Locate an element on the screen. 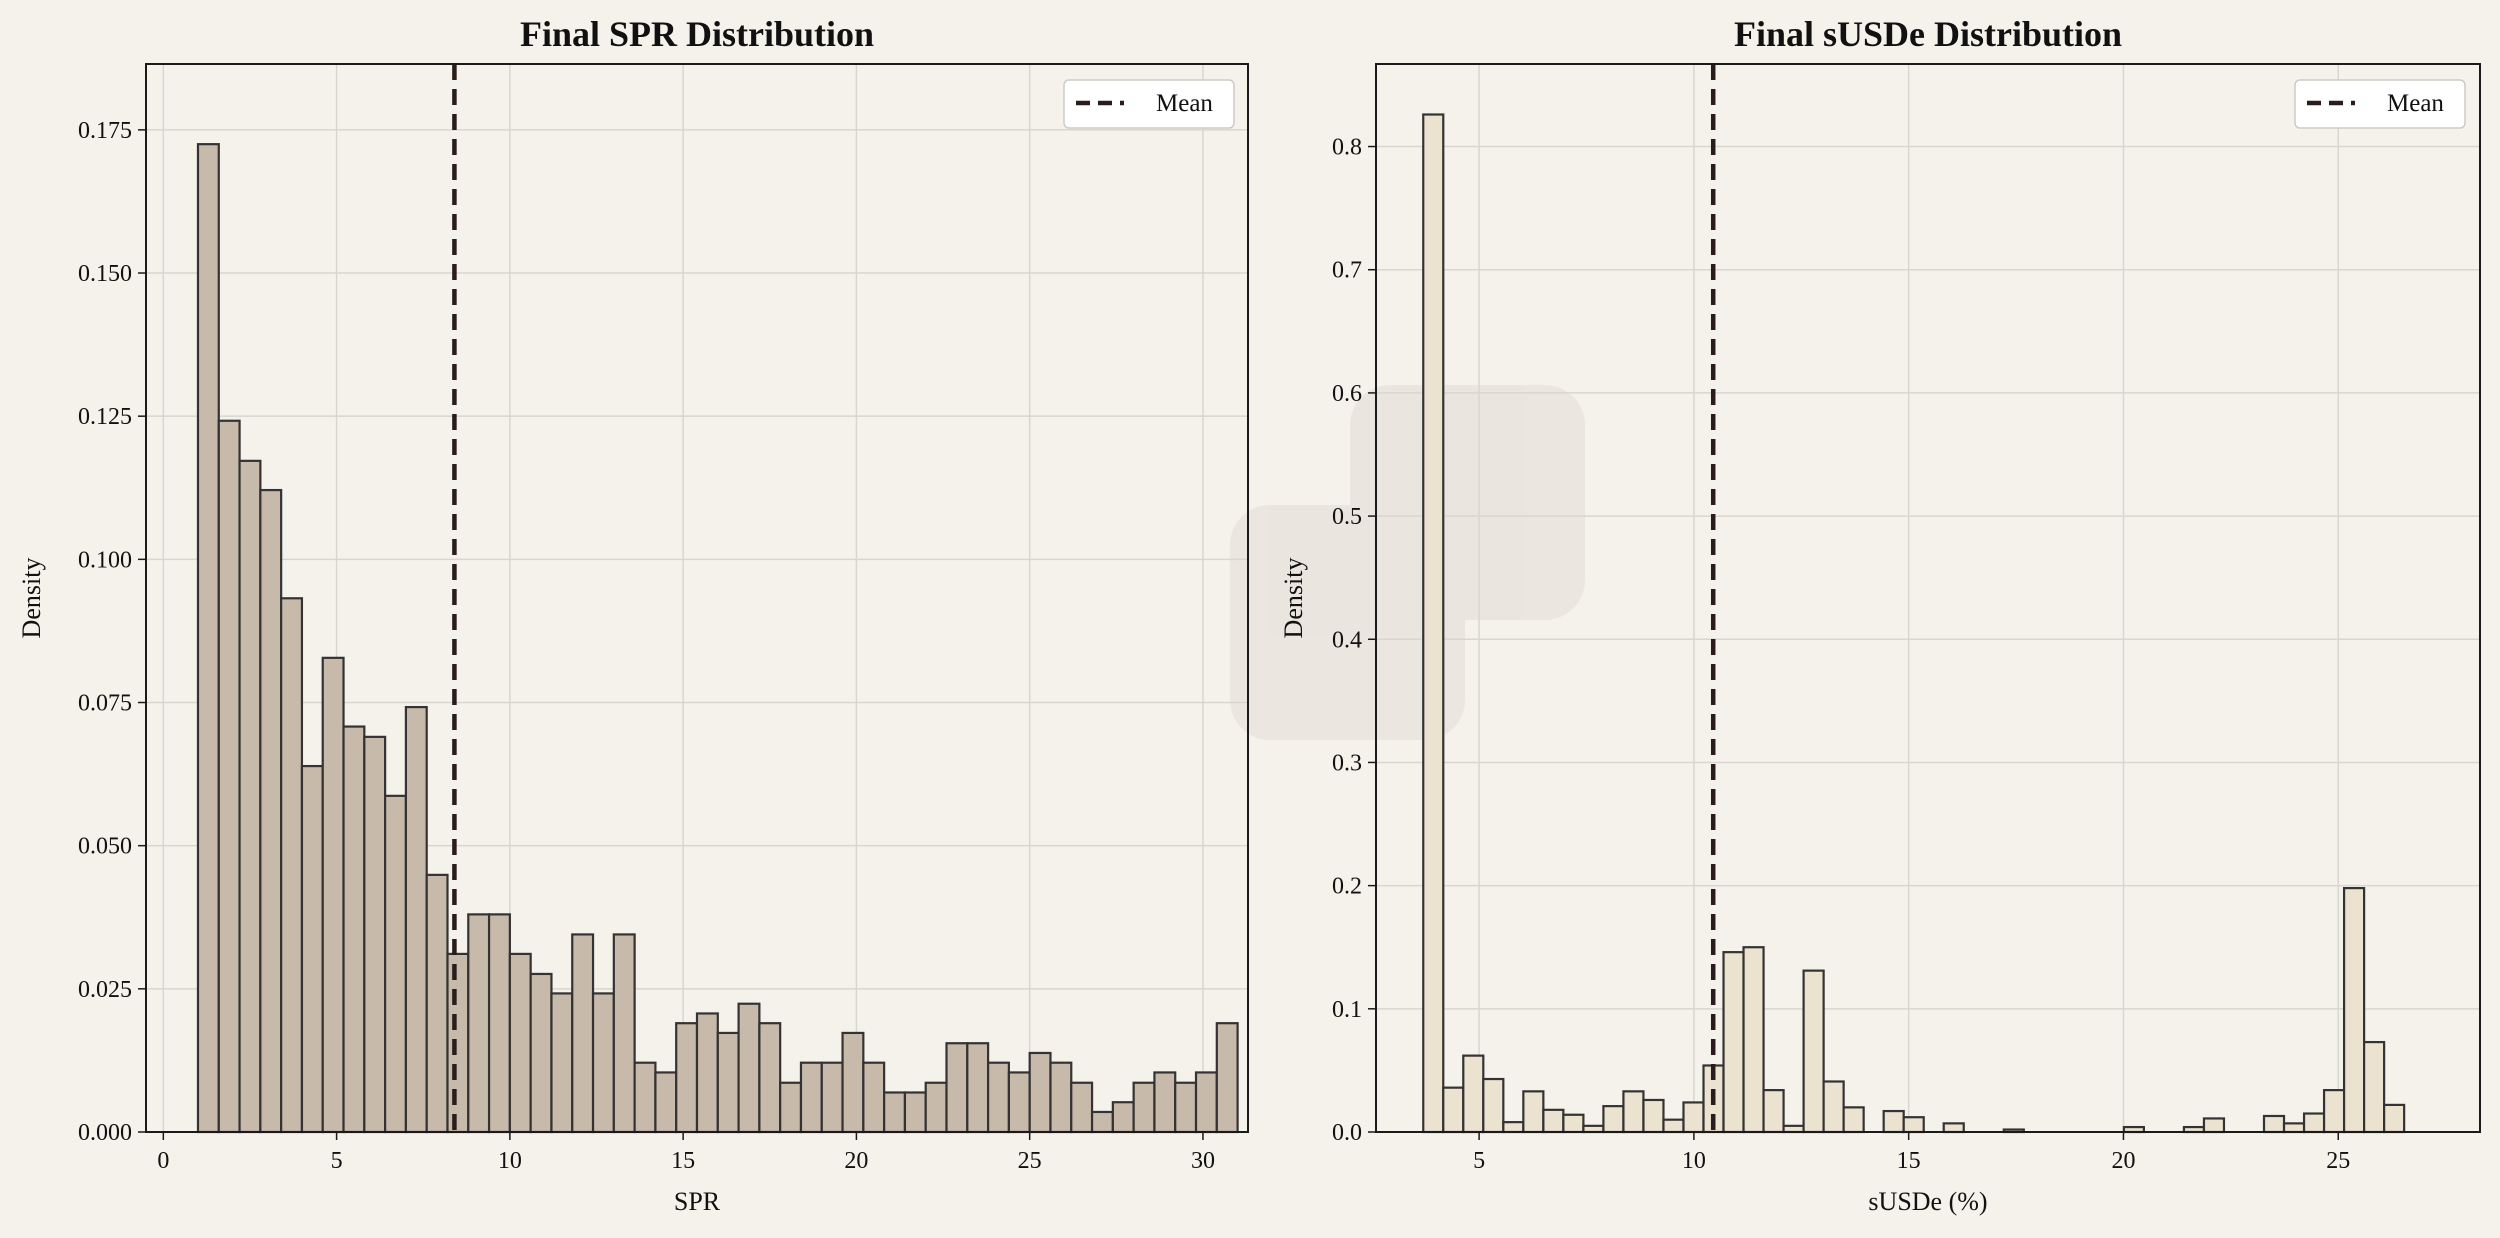 Image resolution: width=2500 pixels, height=1238 pixels. y-tick-label: 0.4 is located at coordinates (1347, 640).